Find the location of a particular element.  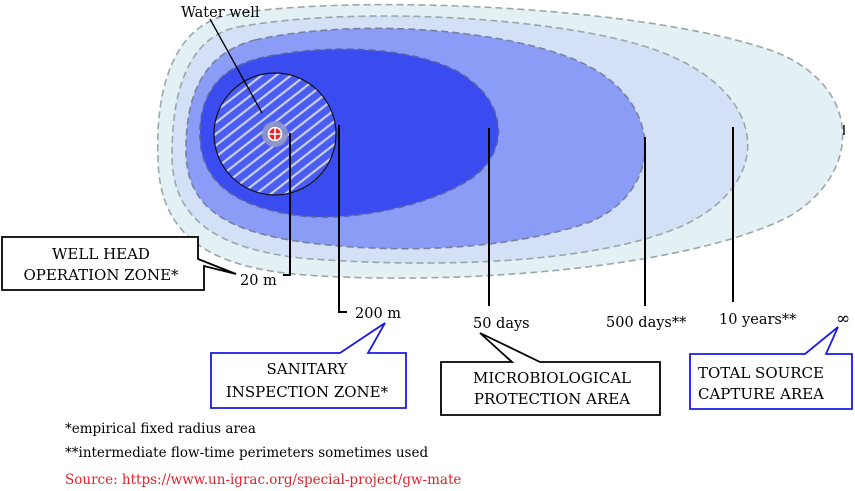

radius-200m-label: 200 m is located at coordinates (378, 314).